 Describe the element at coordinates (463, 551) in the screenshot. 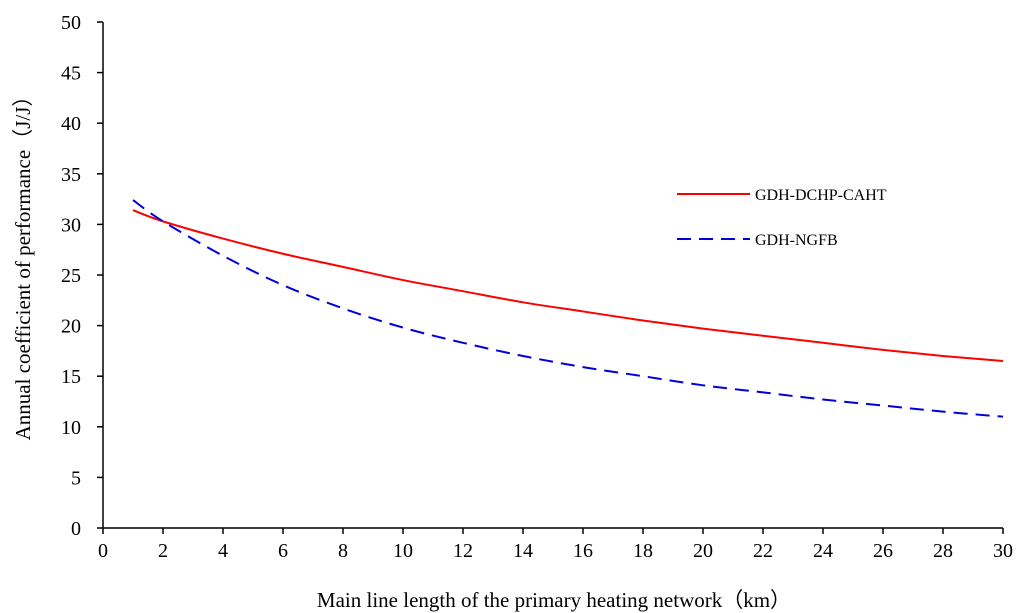

I see `x-tick-label: 12` at that location.